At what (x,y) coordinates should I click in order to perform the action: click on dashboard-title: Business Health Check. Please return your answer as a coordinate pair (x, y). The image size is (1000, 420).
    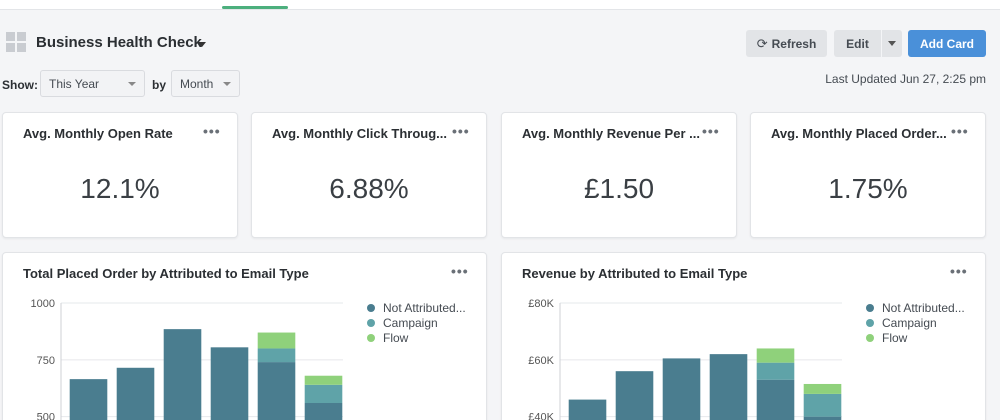
    Looking at the image, I should click on (119, 42).